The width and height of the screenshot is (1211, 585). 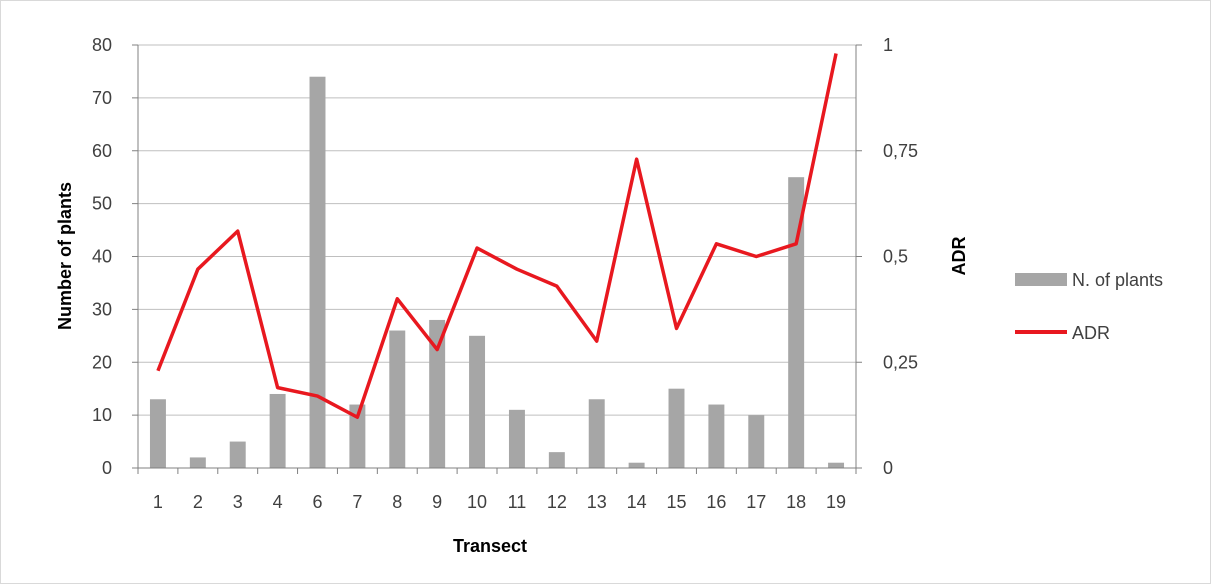 What do you see at coordinates (397, 502) in the screenshot?
I see `x-tick-label: 8` at bounding box center [397, 502].